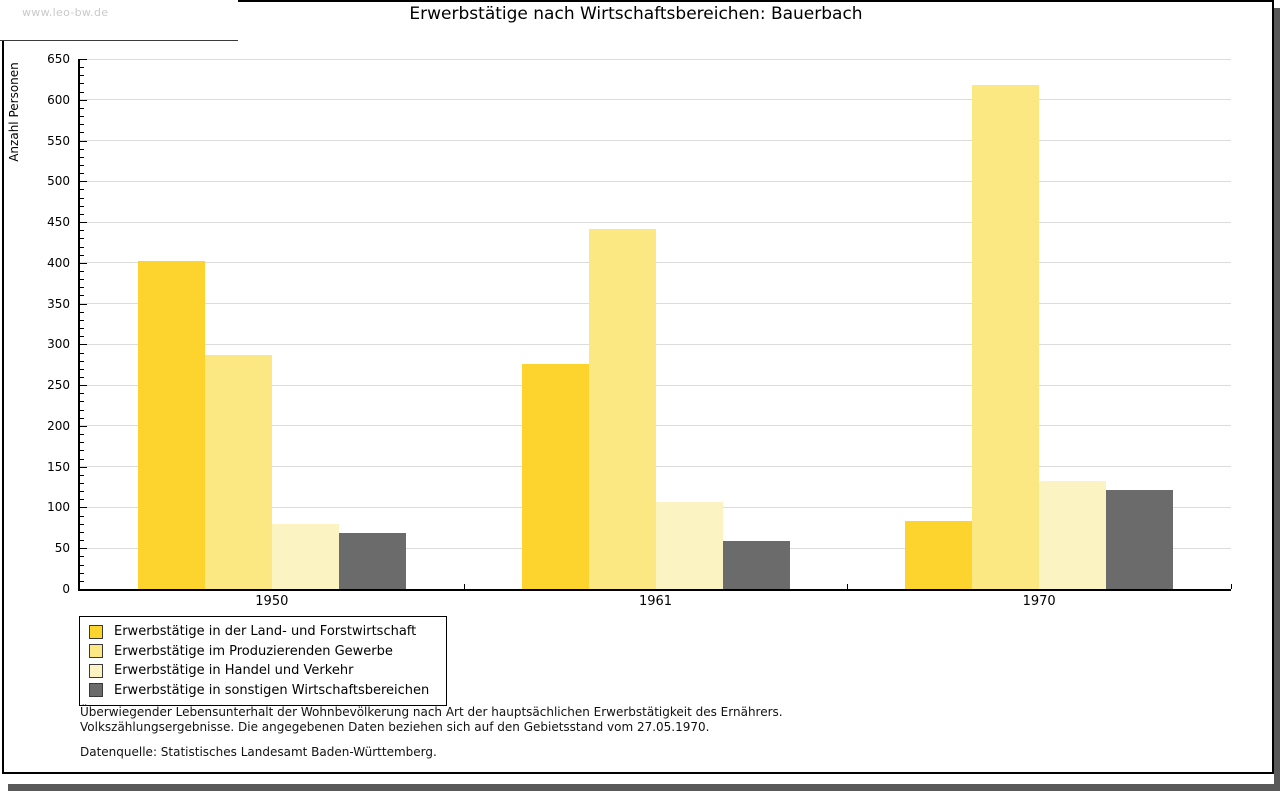  What do you see at coordinates (79, 325) in the screenshot?
I see `y-axis-line` at bounding box center [79, 325].